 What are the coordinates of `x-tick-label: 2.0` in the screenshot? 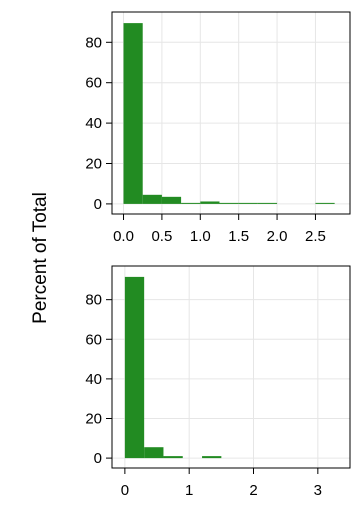 It's located at (277, 236).